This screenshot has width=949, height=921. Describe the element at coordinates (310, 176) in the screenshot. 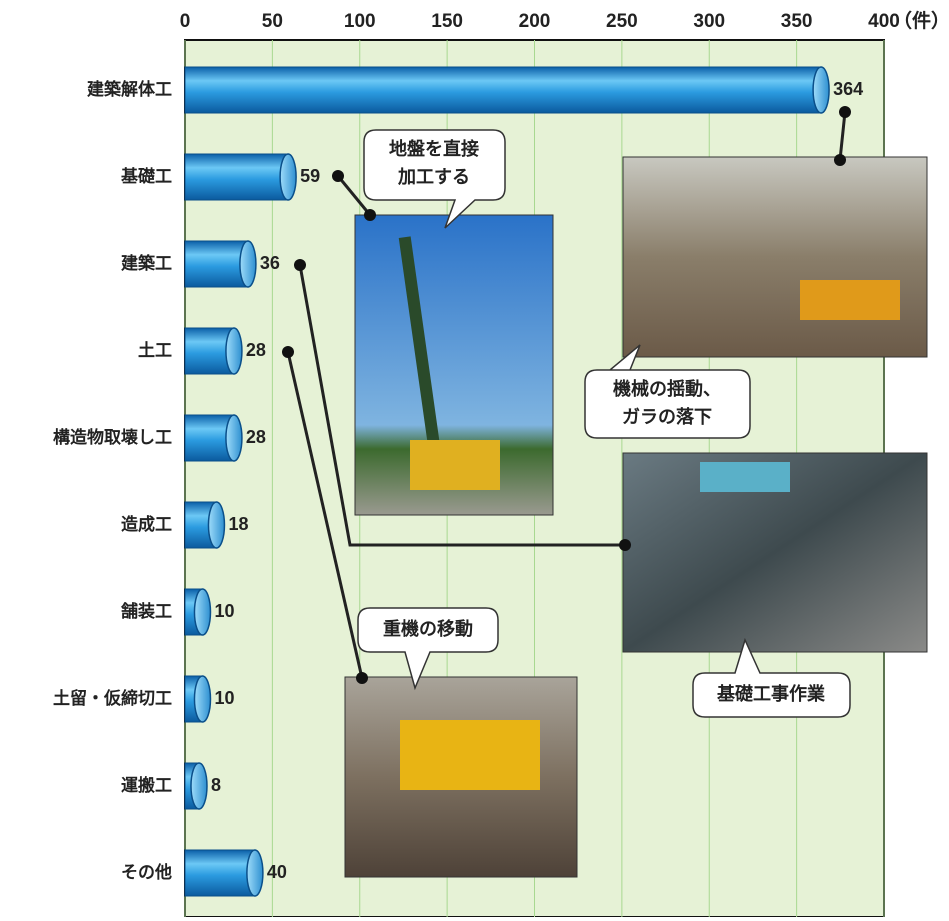

I see `value-label: 59` at that location.